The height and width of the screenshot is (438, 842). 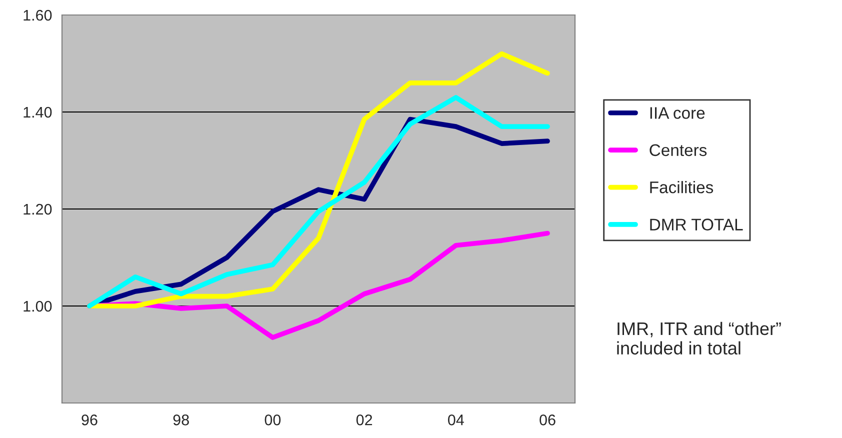 I want to click on legend-label: IIA core, so click(x=677, y=113).